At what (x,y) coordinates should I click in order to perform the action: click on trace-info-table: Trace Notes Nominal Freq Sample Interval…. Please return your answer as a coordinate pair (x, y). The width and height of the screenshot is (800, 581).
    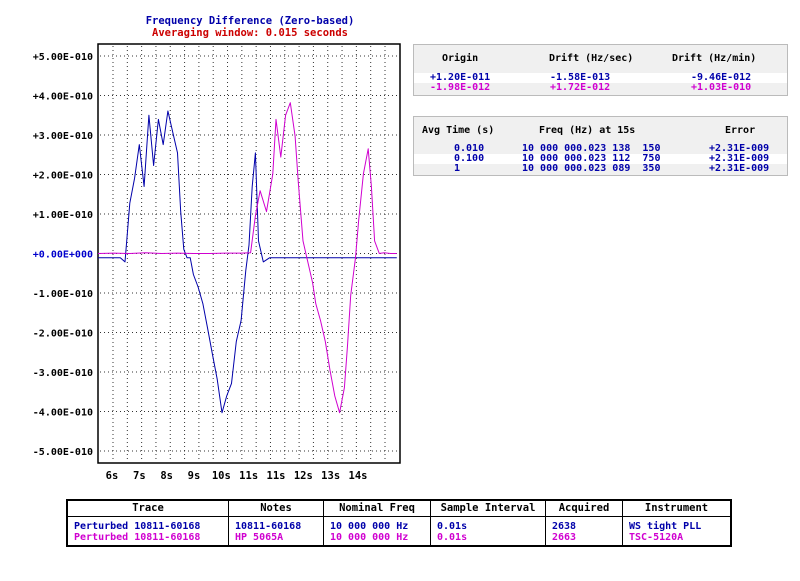
    Looking at the image, I should click on (399, 523).